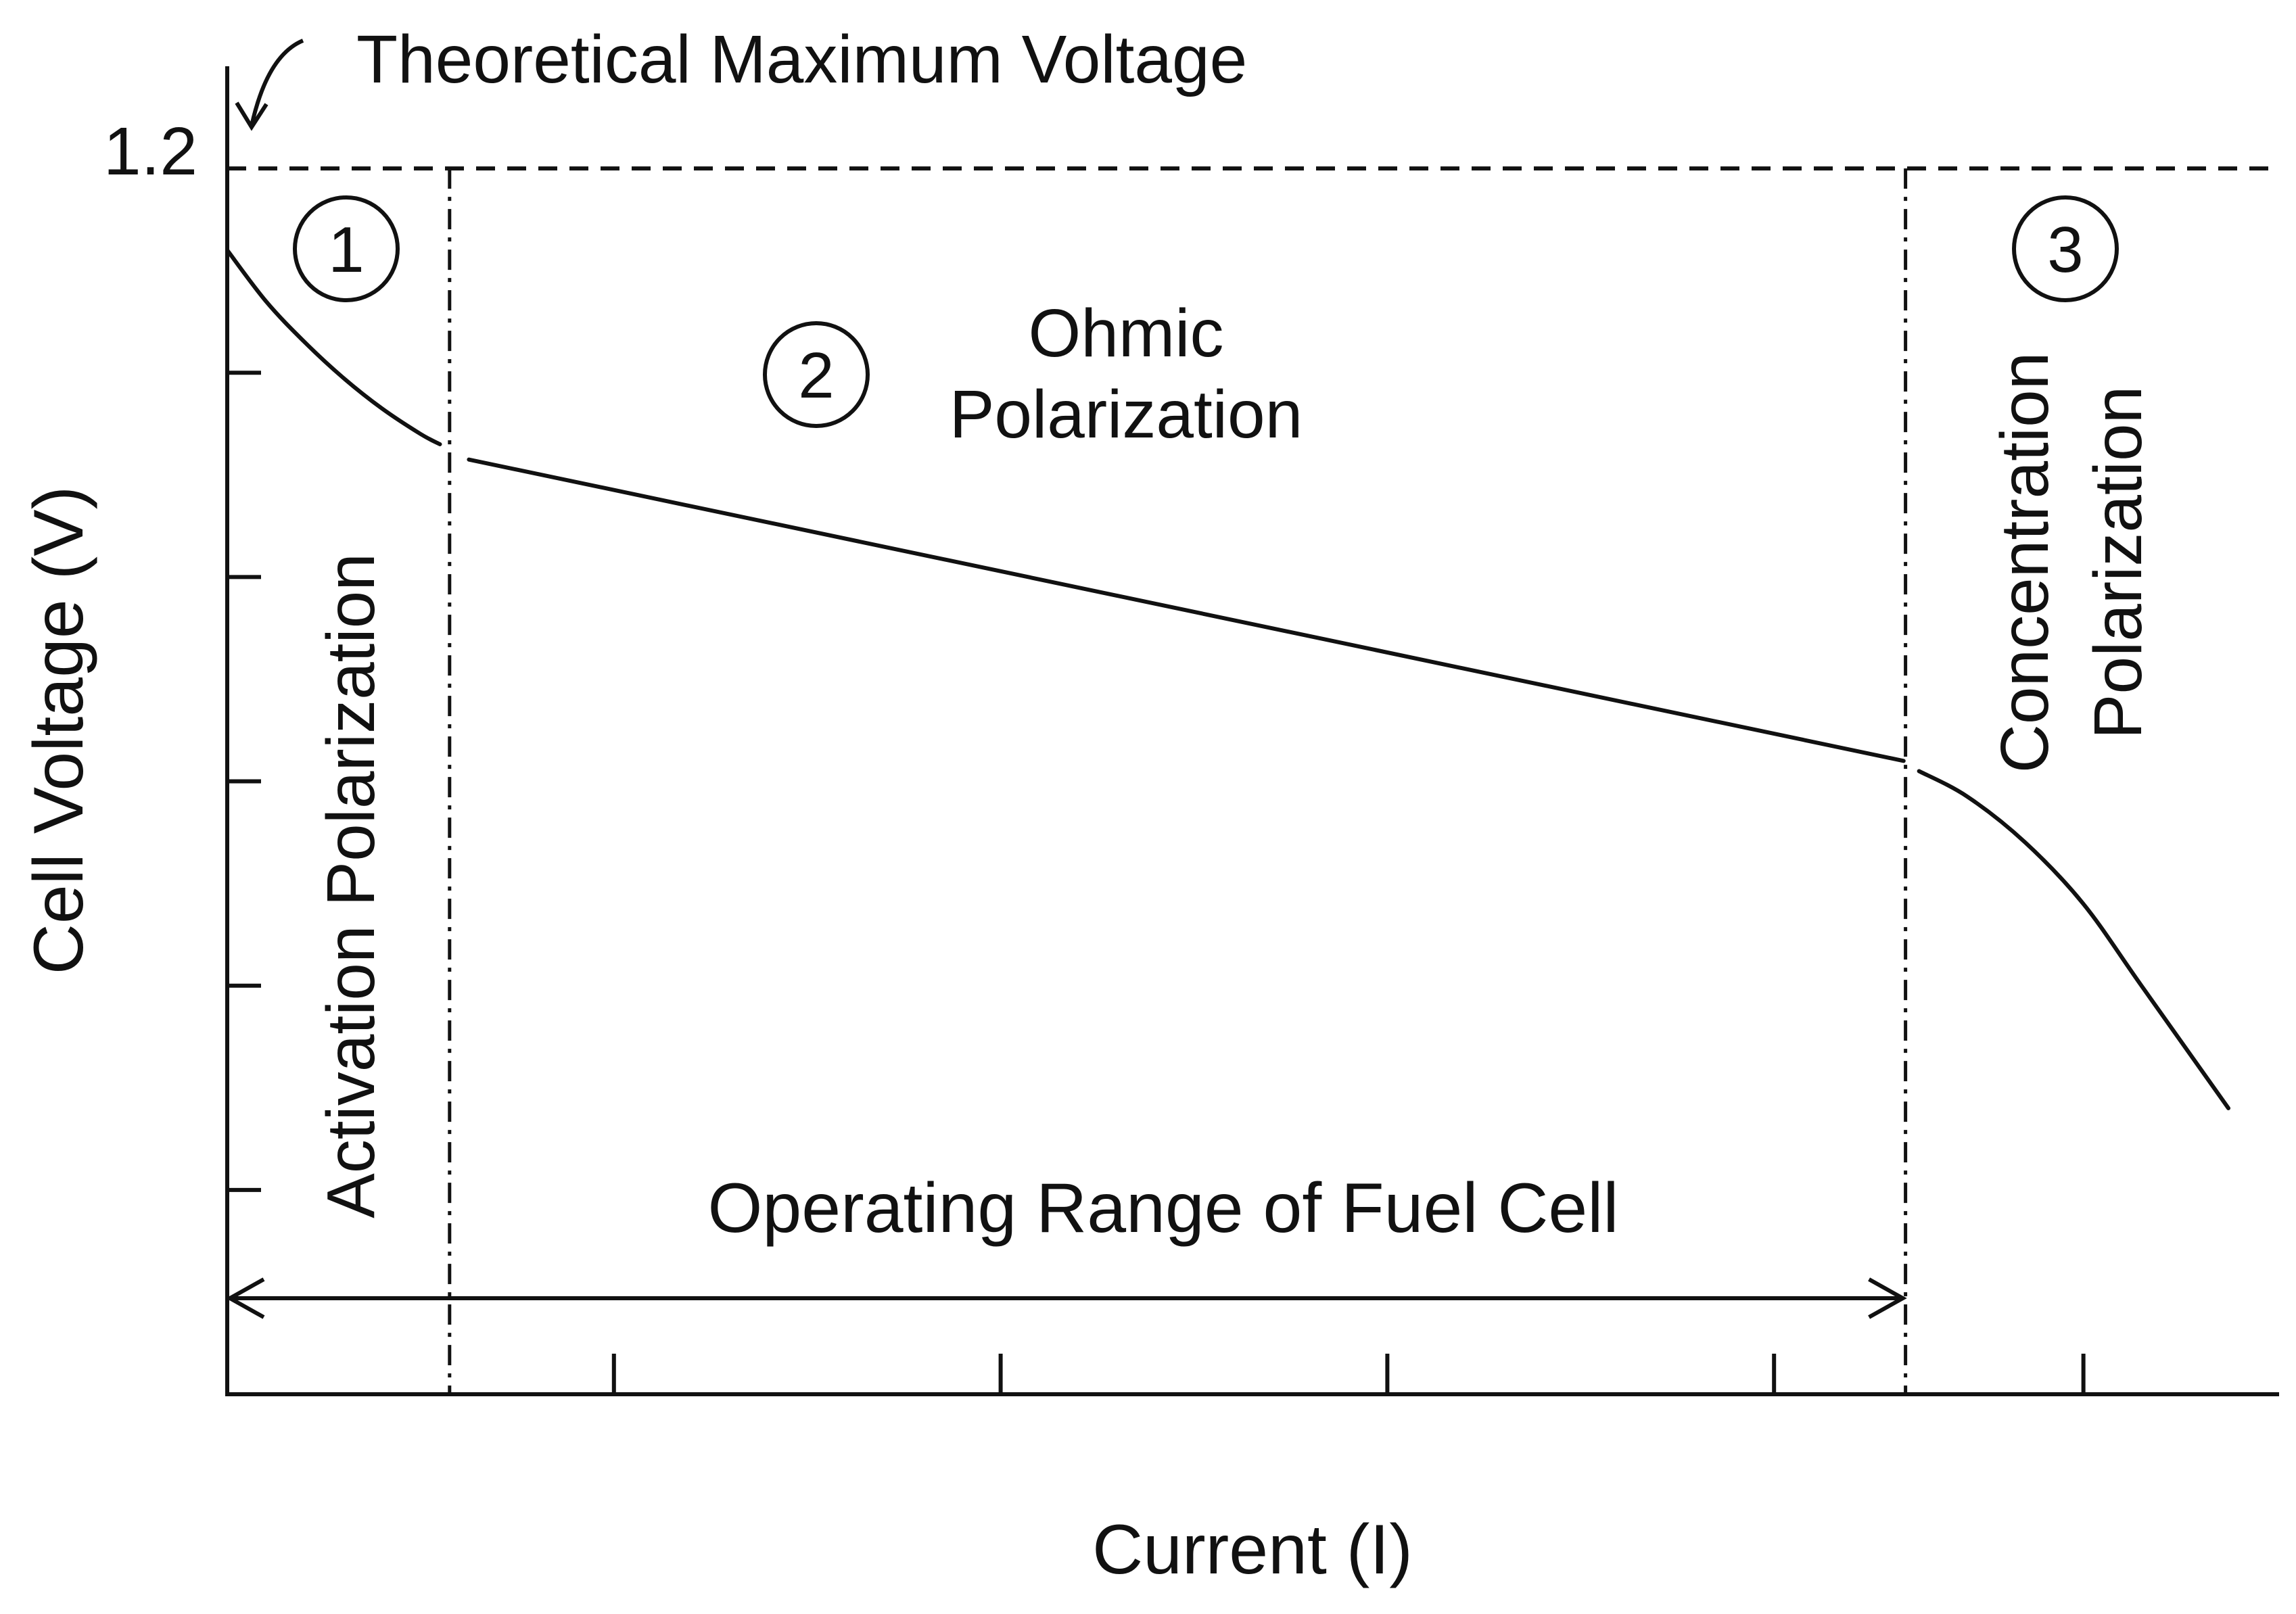  I want to click on region-3-circle, so click(2066, 248).